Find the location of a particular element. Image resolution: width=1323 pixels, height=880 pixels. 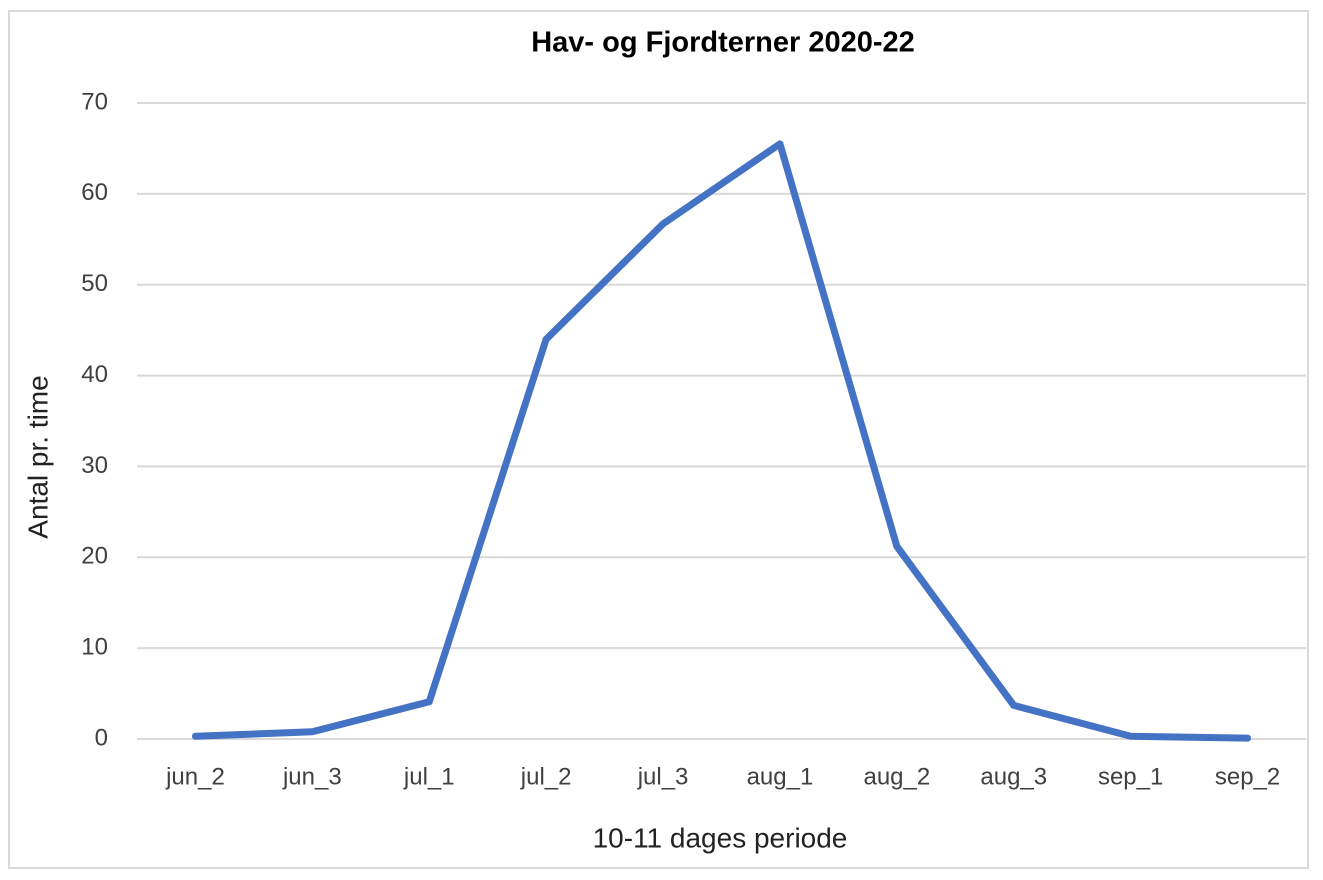

y-tick-label: 60 is located at coordinates (94, 192).